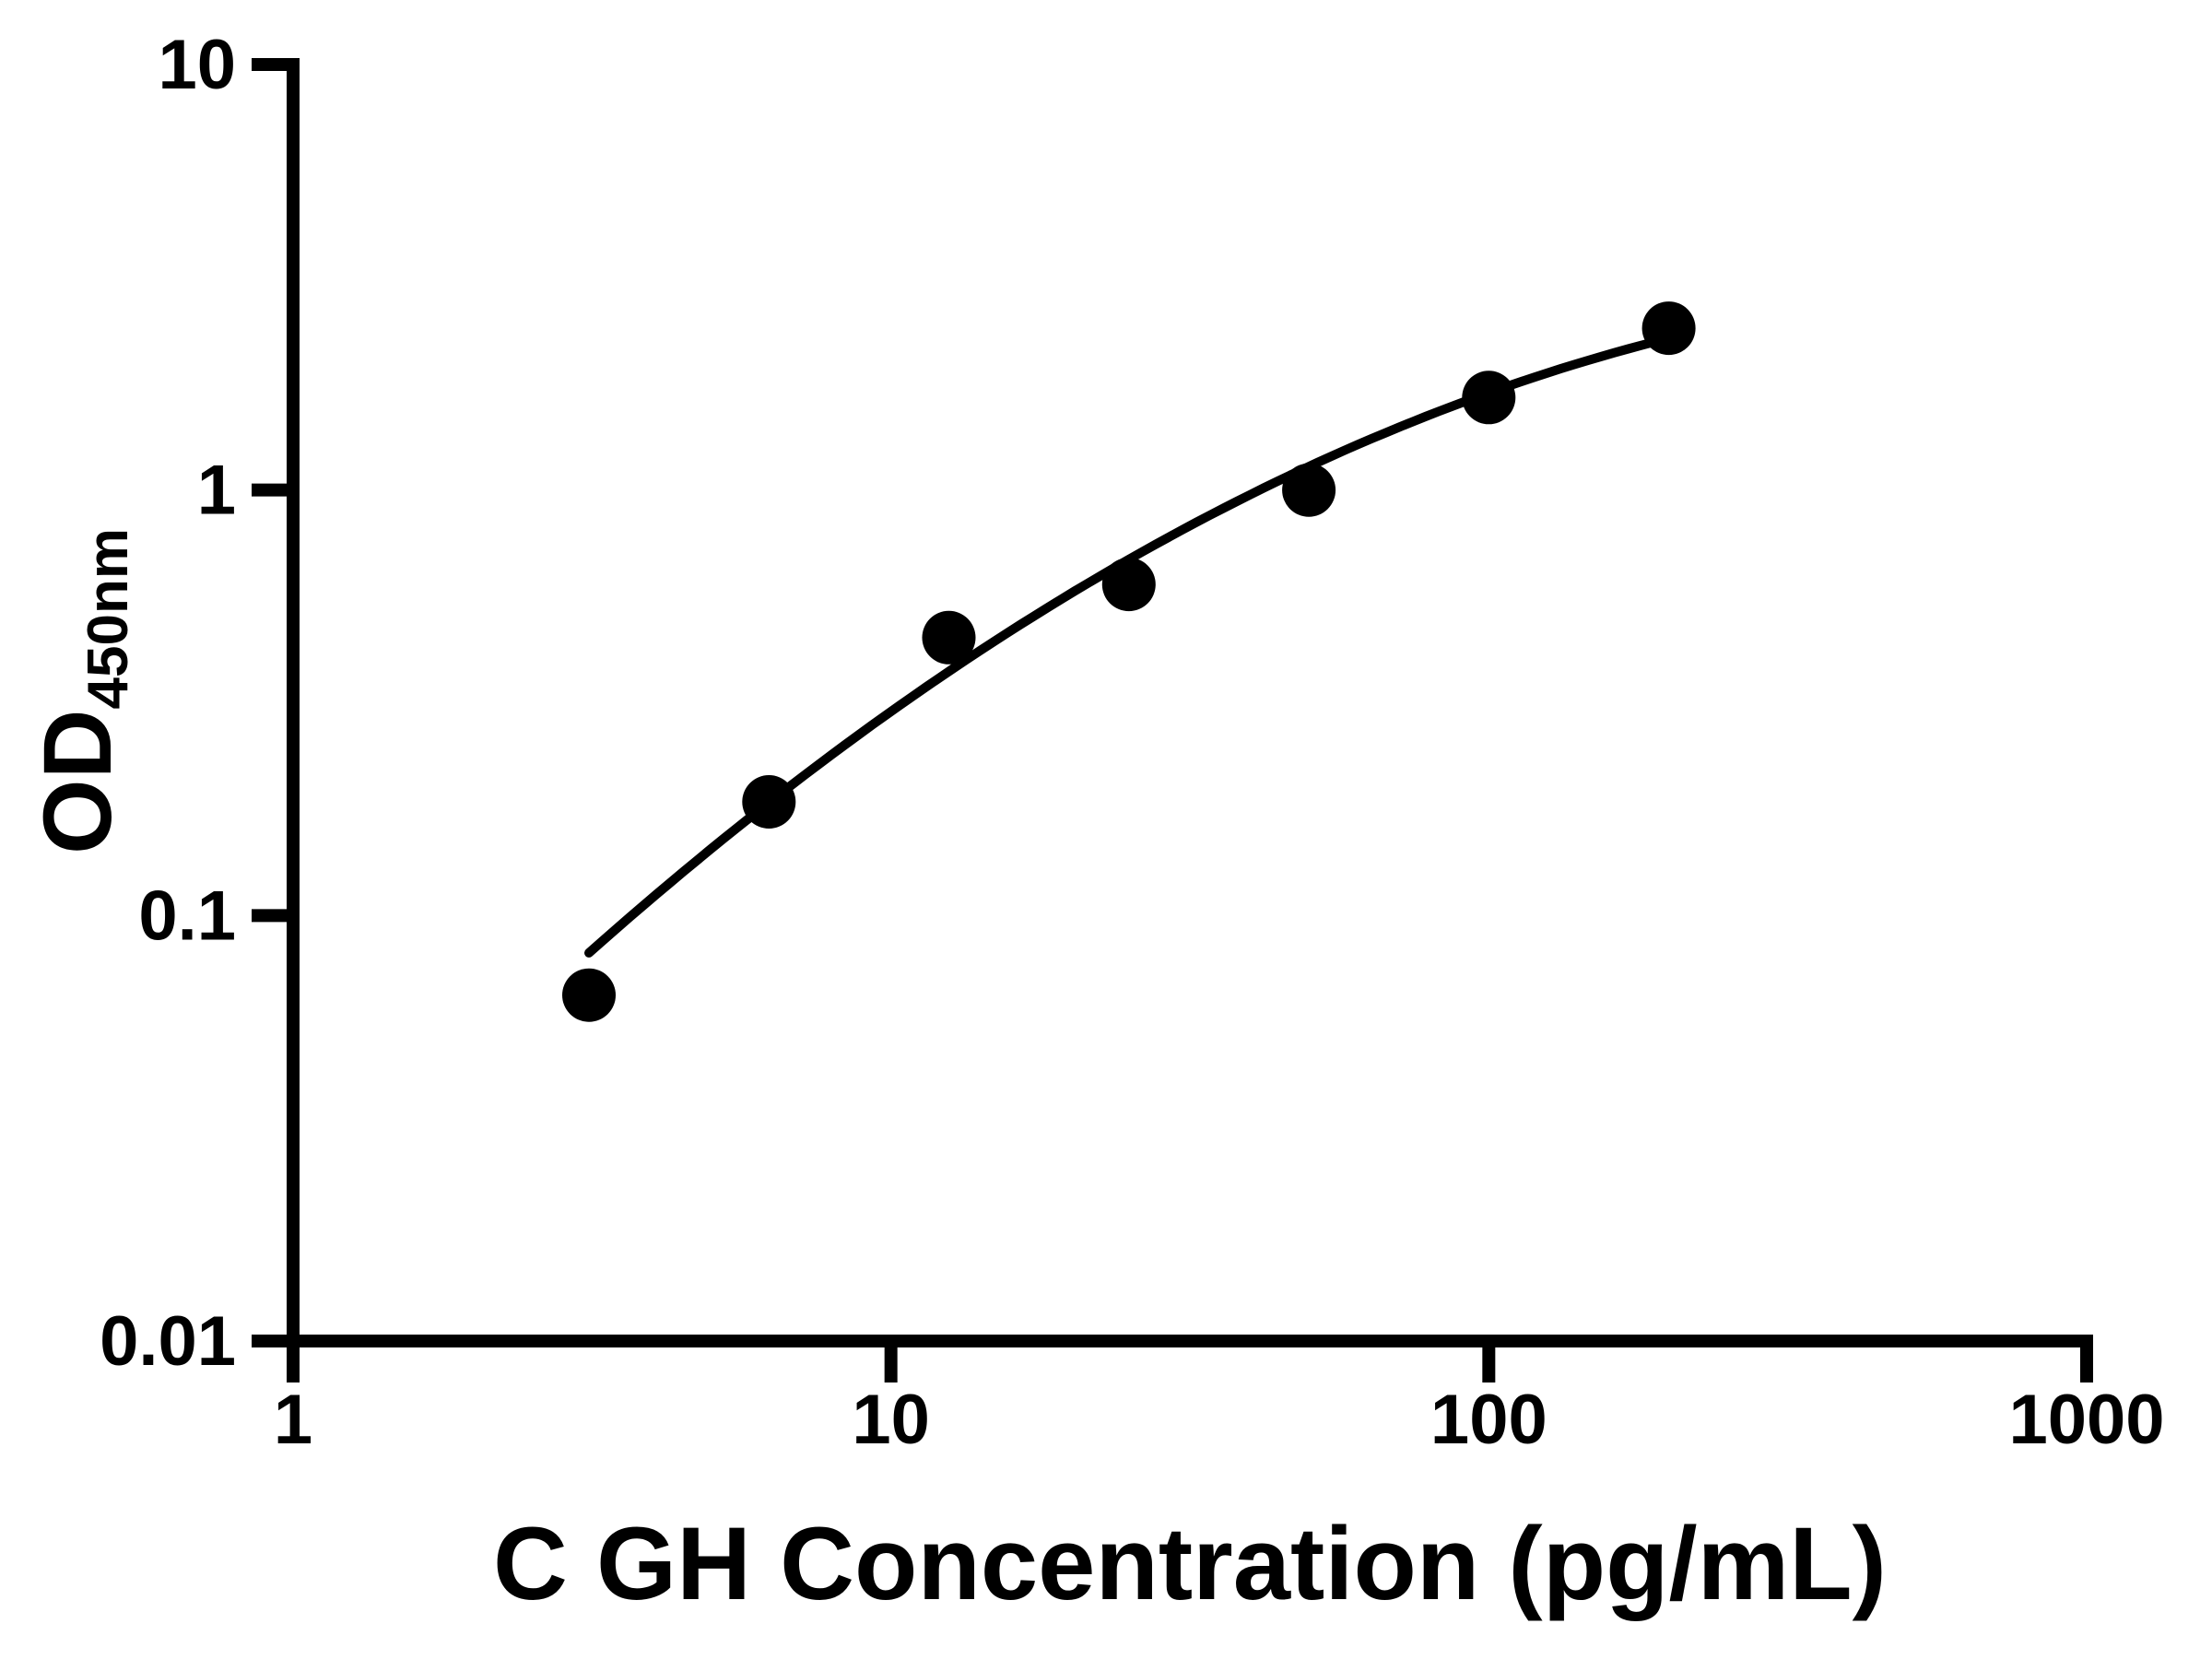 Image resolution: width=2212 pixels, height=1659 pixels. I want to click on y-axis-title-main: OD, so click(78, 781).